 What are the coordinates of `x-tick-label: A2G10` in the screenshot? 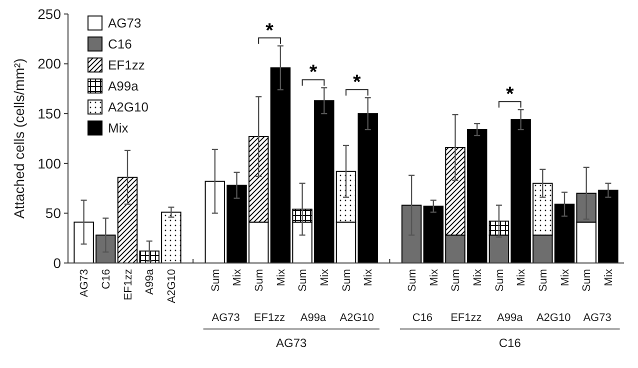 It's located at (172, 286).